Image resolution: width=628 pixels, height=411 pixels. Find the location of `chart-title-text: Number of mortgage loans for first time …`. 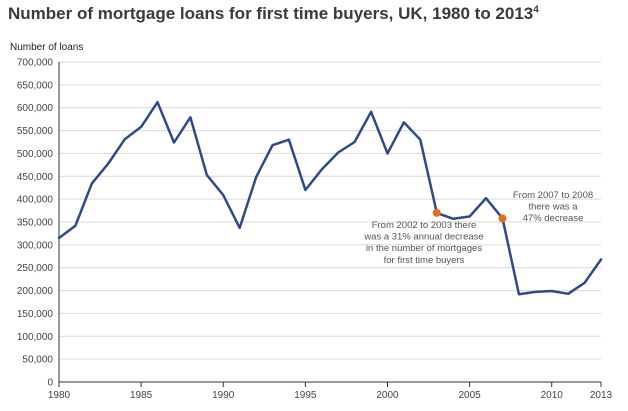

chart-title-text: Number of mortgage loans for first time … is located at coordinates (271, 13).